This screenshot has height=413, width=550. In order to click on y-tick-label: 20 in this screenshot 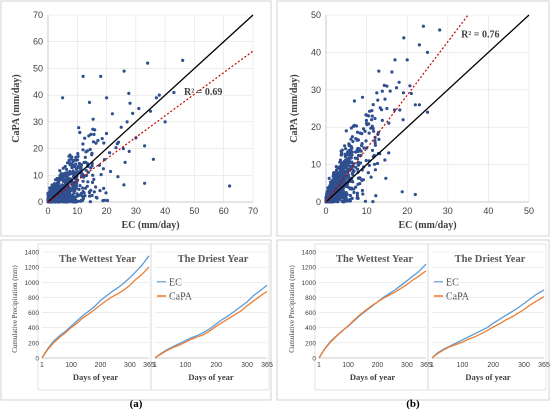, I will do `click(38, 149)`.